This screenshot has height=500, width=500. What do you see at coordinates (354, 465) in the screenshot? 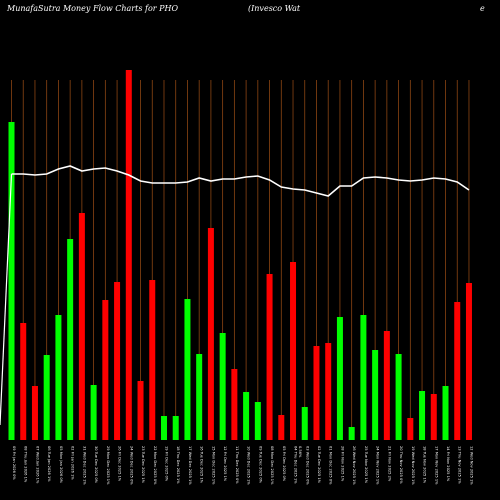
I see `x-tick-label: 26 Wed Nov 2025 1%` at bounding box center [354, 465].